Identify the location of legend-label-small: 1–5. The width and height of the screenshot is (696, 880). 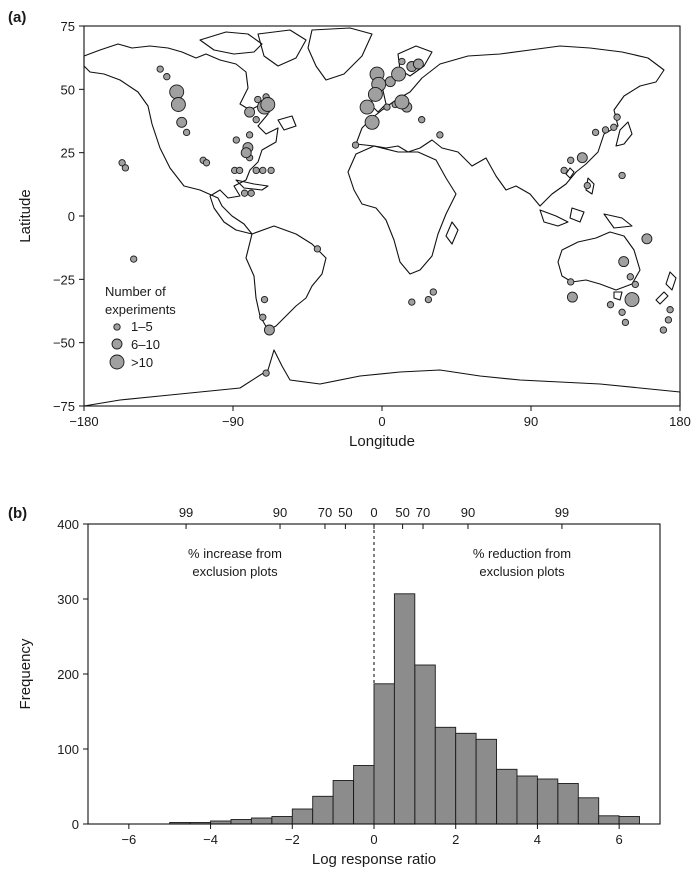
(142, 326).